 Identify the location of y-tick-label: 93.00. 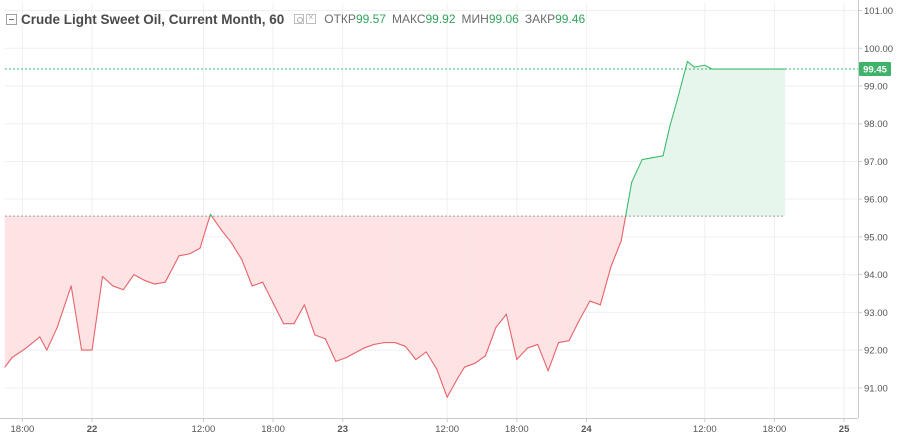
(876, 313).